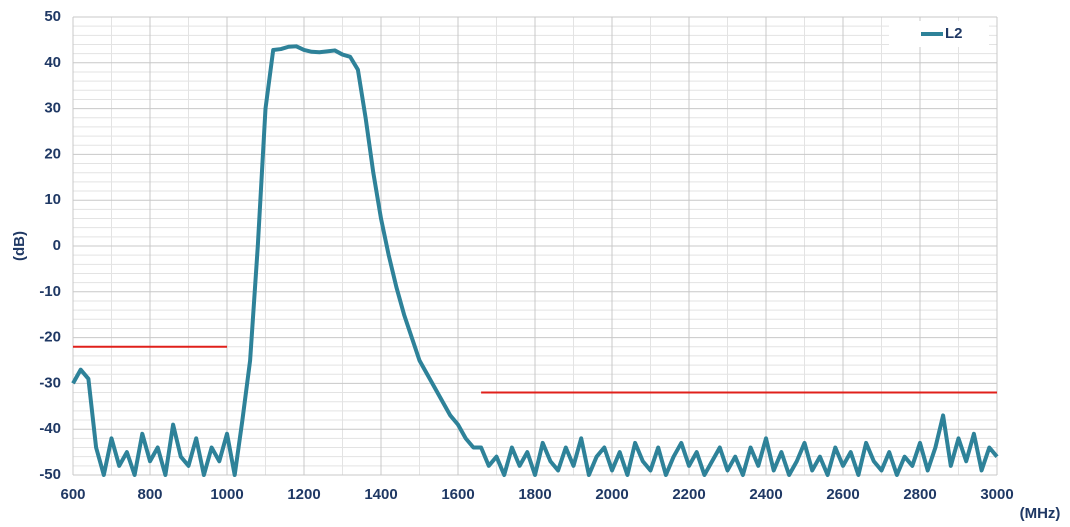 This screenshot has width=1070, height=527. Describe the element at coordinates (226, 494) in the screenshot. I see `x-tick-label: 1000` at that location.